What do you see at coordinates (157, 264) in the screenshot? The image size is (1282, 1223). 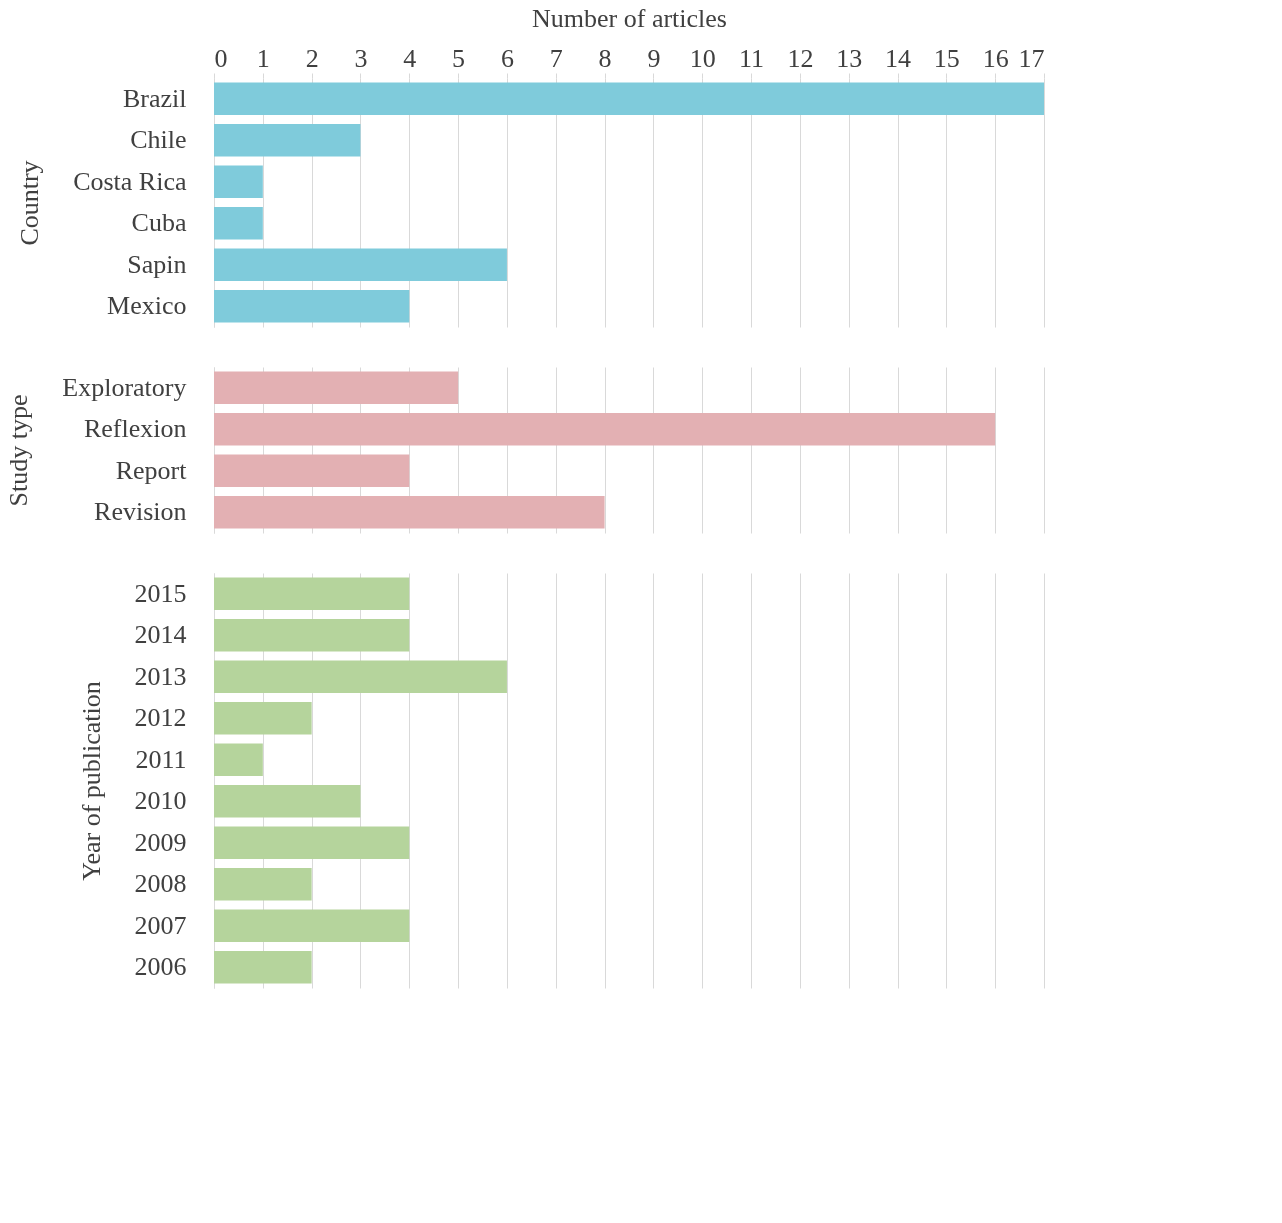 I see `y-tick-label: Sapin` at bounding box center [157, 264].